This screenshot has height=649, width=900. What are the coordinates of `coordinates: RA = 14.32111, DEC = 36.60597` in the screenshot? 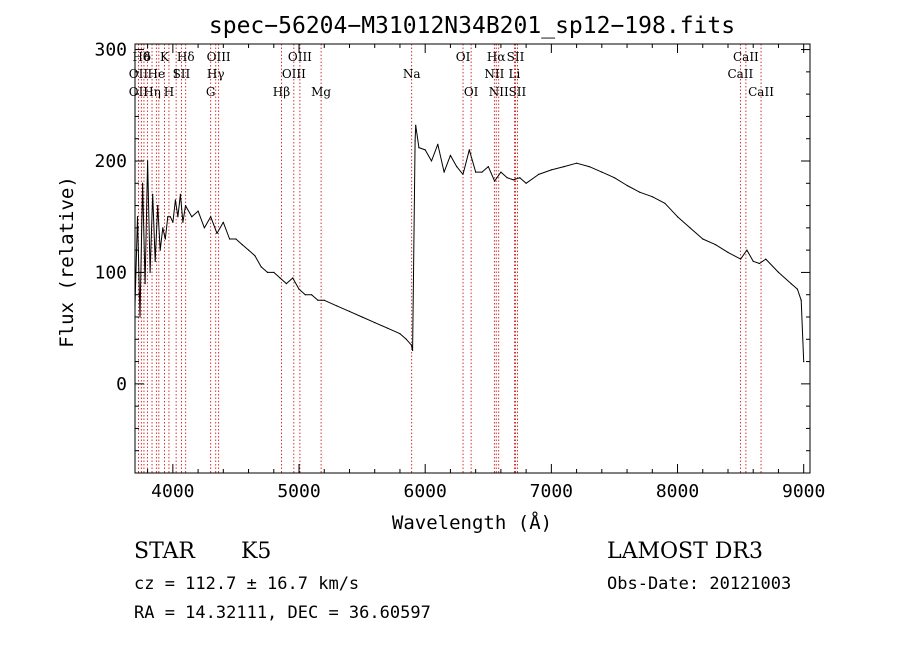 It's located at (282, 613).